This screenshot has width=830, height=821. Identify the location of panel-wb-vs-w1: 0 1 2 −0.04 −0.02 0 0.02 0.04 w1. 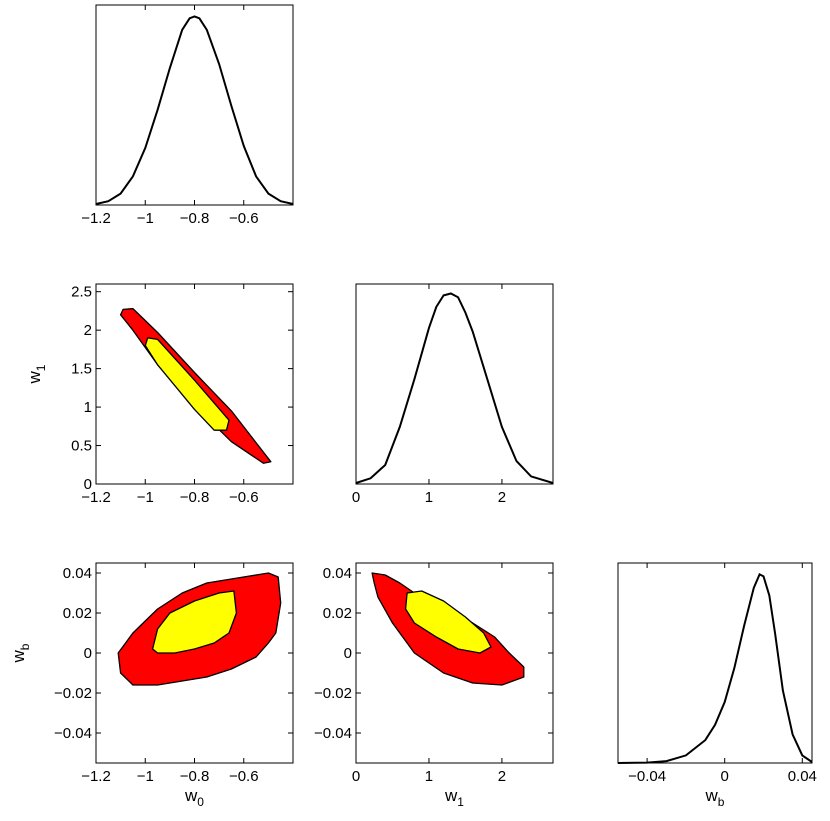
(434, 685).